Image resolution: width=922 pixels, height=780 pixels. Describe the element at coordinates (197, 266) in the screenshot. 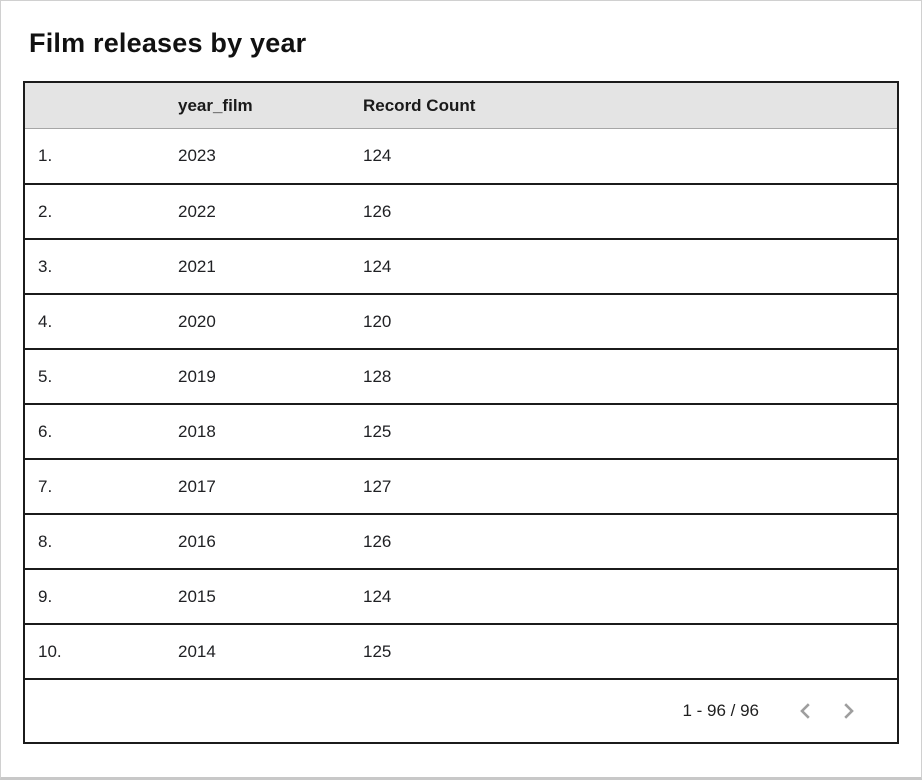

I see `year-film-cell: 2021` at that location.